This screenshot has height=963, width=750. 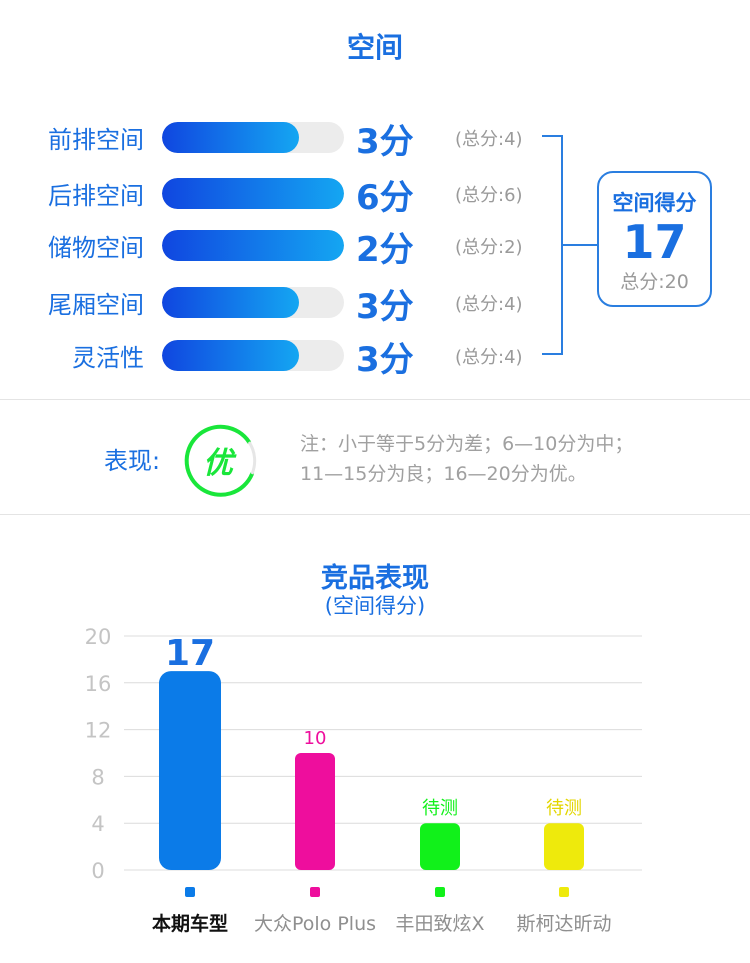 I want to click on row-label-flexibility: 灵活性, so click(x=108, y=358).